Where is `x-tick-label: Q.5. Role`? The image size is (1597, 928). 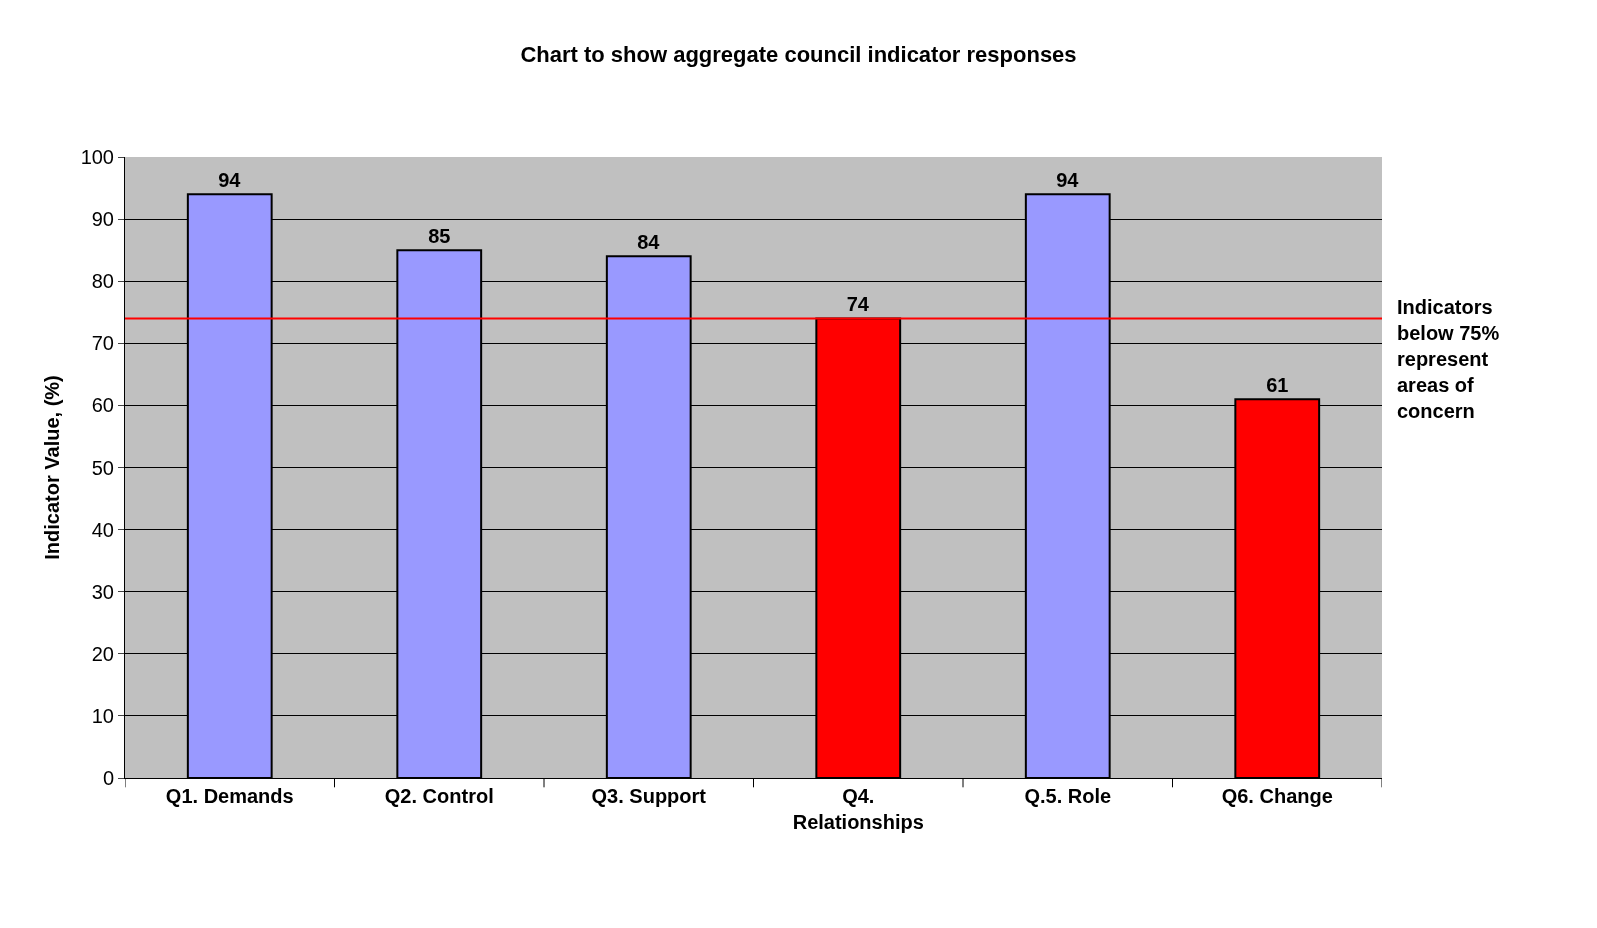
x-tick-label: Q.5. Role is located at coordinates (1068, 796).